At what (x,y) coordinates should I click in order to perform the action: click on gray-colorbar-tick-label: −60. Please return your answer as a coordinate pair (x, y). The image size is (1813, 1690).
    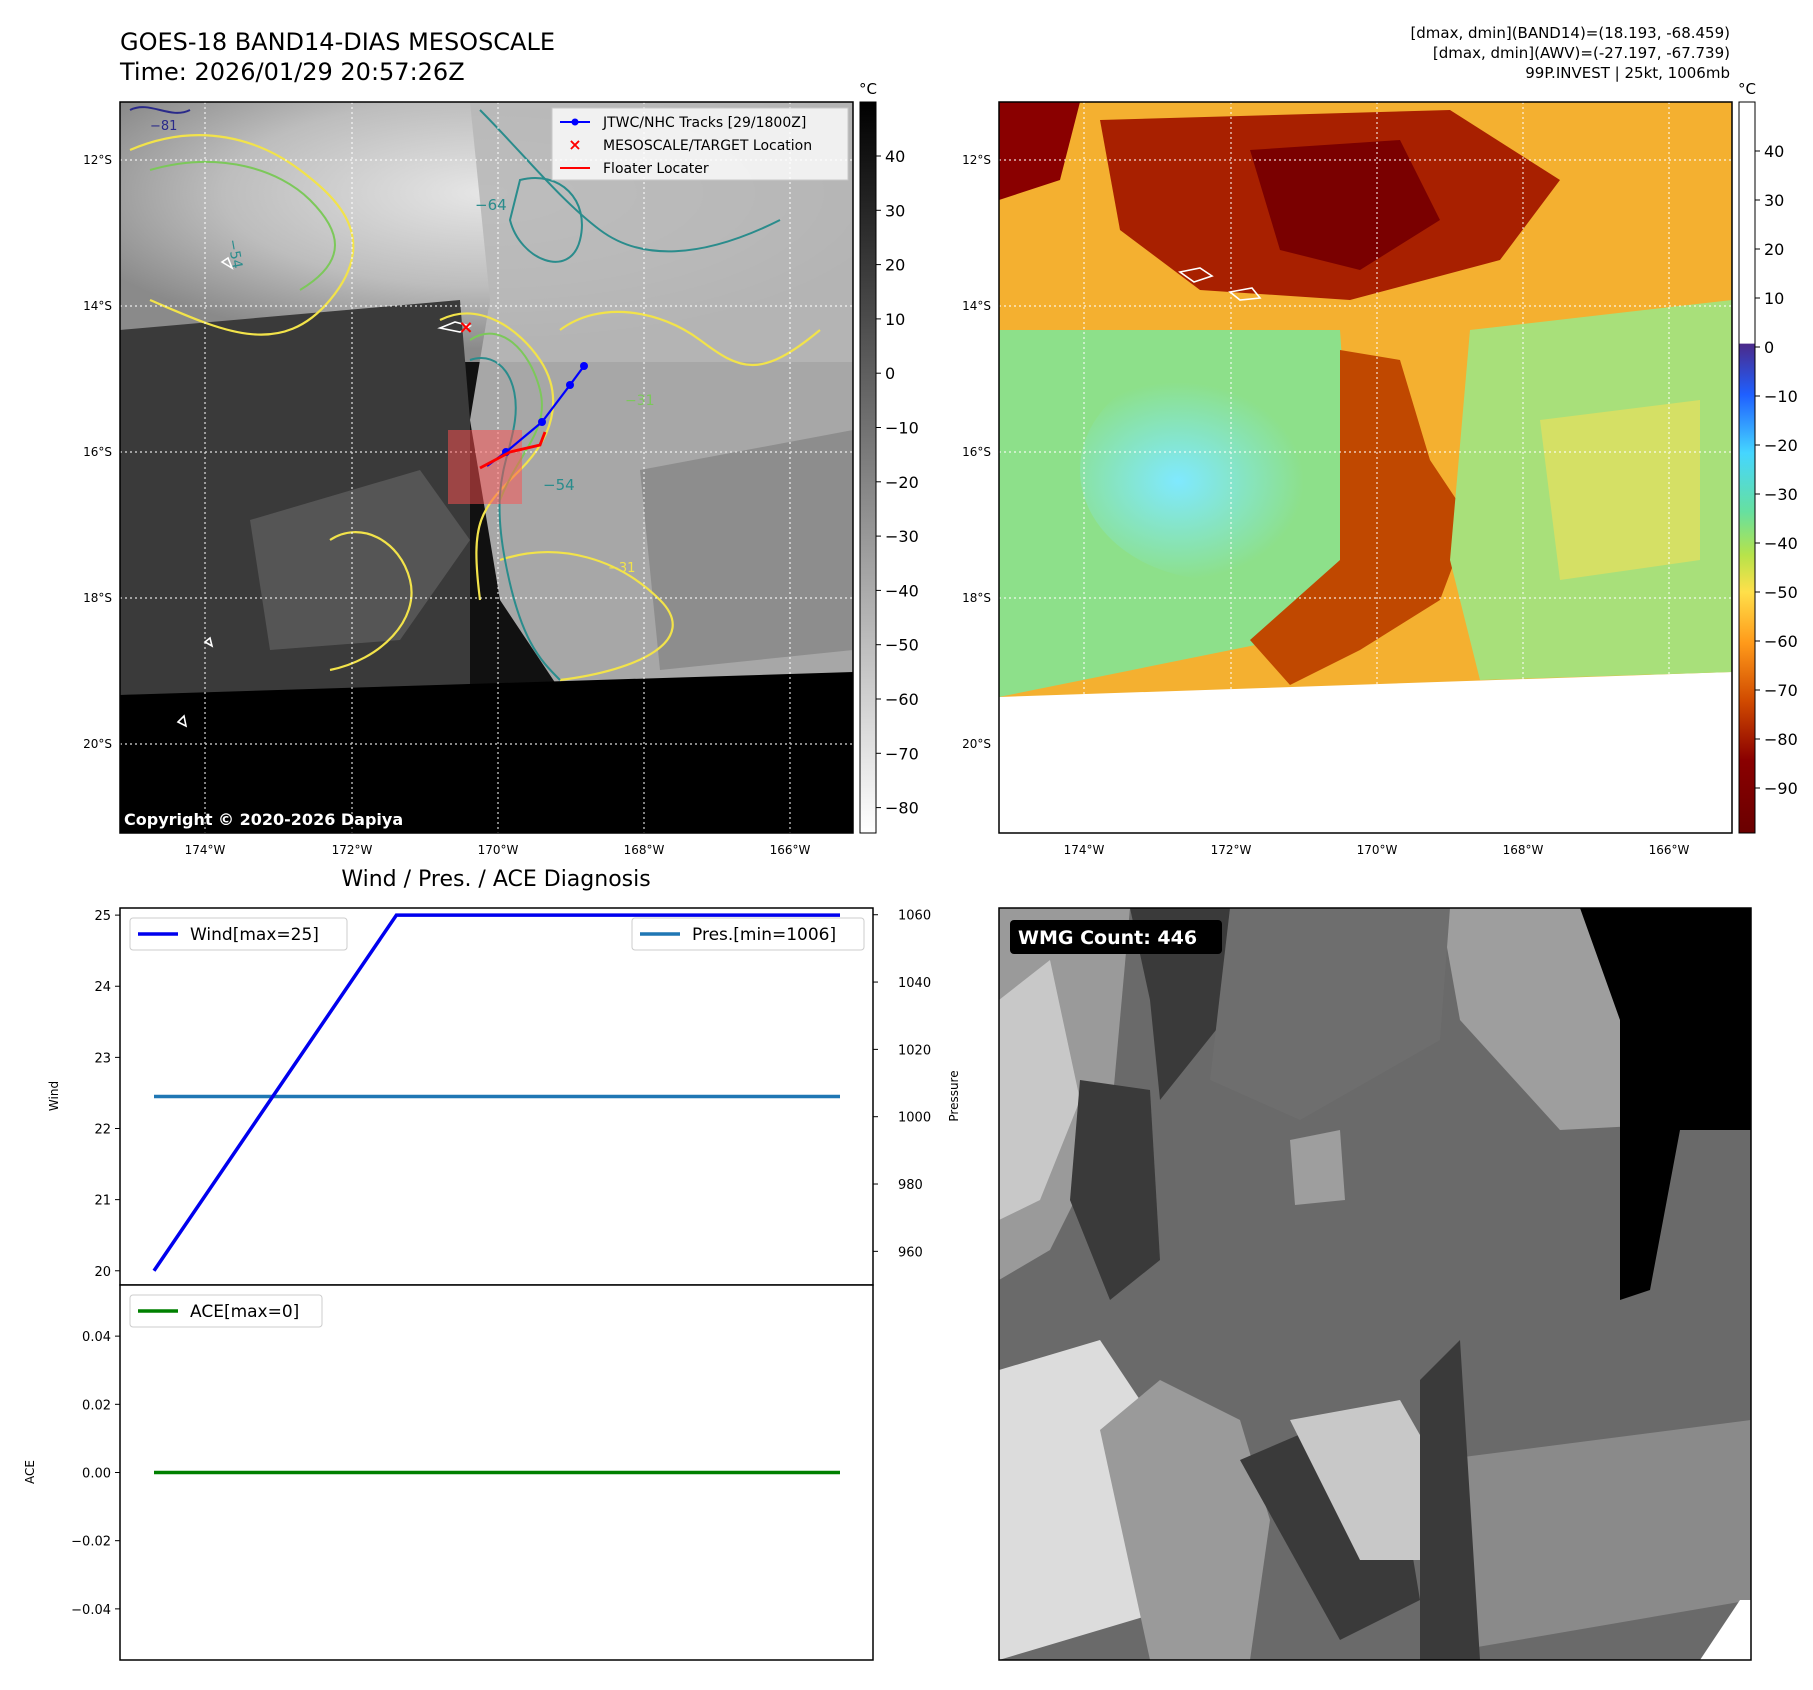
    Looking at the image, I should click on (902, 699).